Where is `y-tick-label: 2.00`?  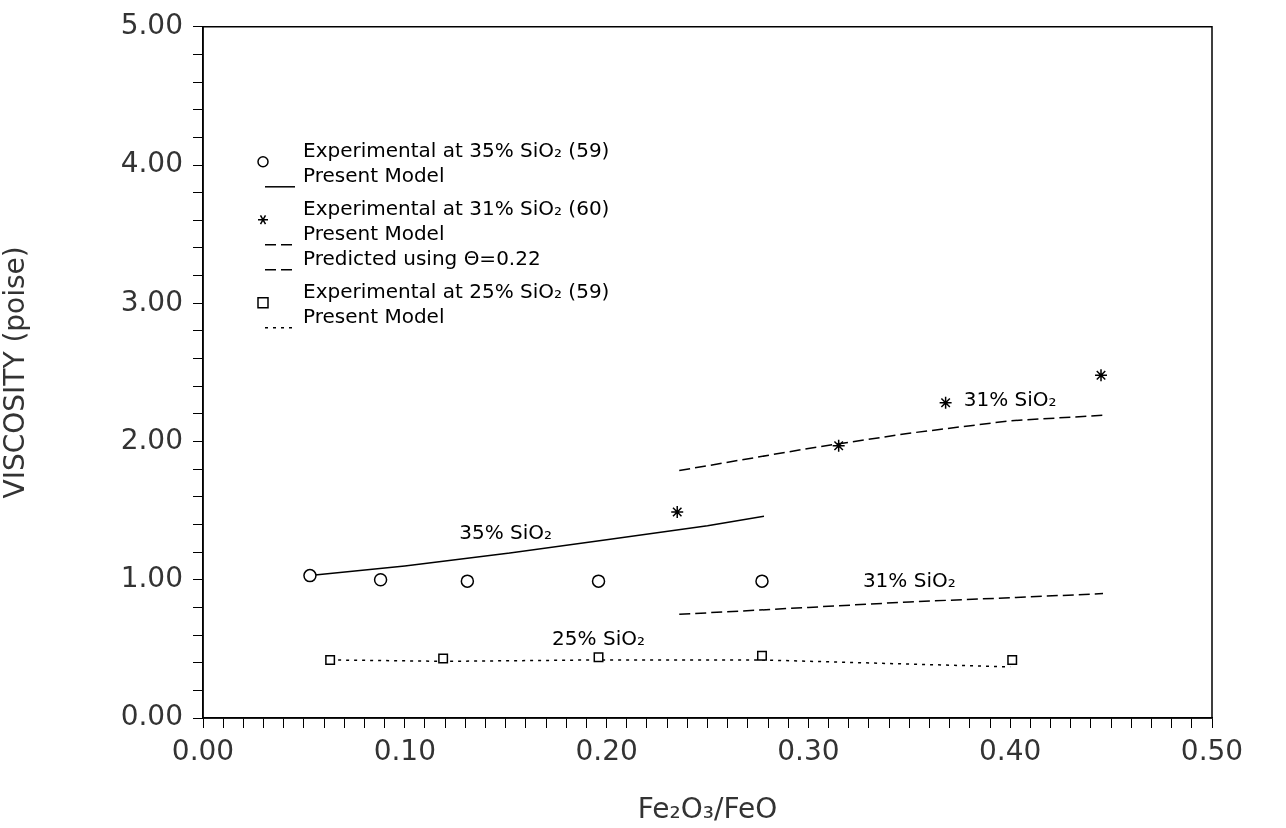 y-tick-label: 2.00 is located at coordinates (151, 439).